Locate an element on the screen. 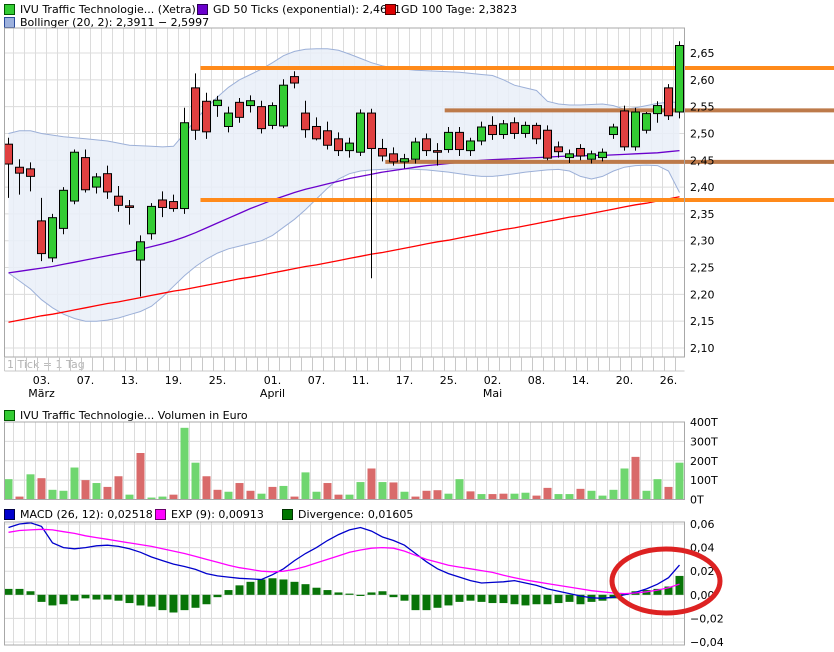 This screenshot has width=834, height=652. price-axis-label: 2,55 is located at coordinates (702, 107).